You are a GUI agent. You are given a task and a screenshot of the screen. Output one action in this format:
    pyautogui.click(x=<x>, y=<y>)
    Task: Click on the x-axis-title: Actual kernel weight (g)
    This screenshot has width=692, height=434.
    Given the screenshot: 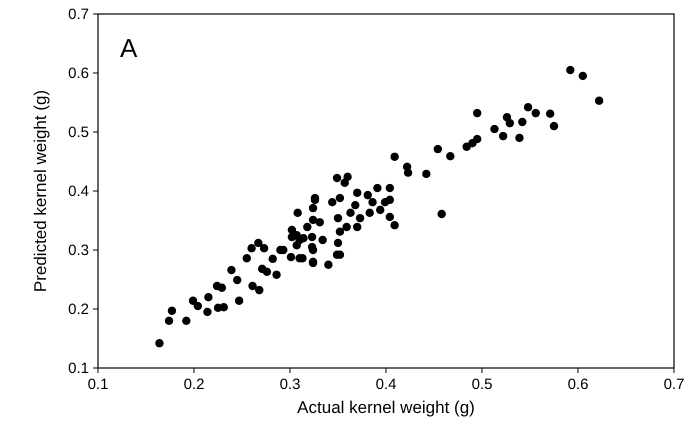 What is the action you would take?
    pyautogui.click(x=386, y=407)
    